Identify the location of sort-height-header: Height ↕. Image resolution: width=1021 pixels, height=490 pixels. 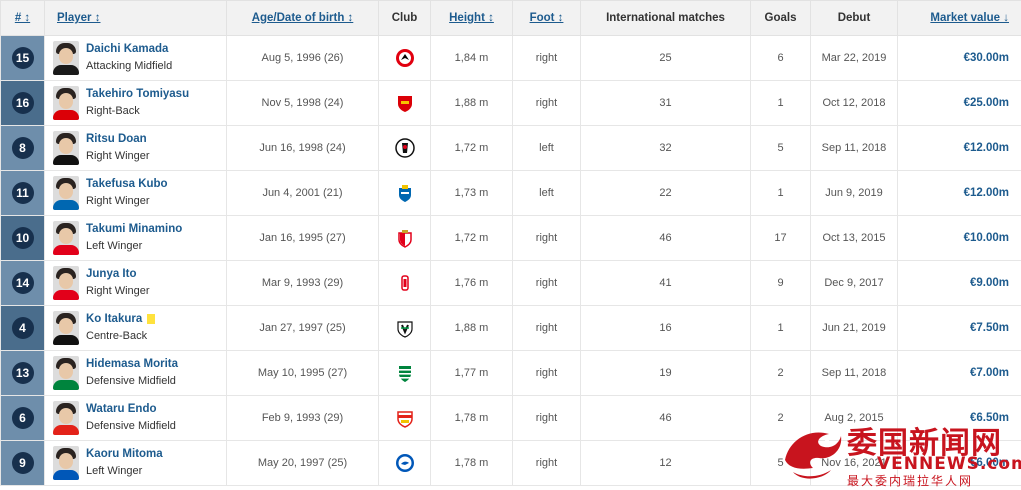
(471, 18).